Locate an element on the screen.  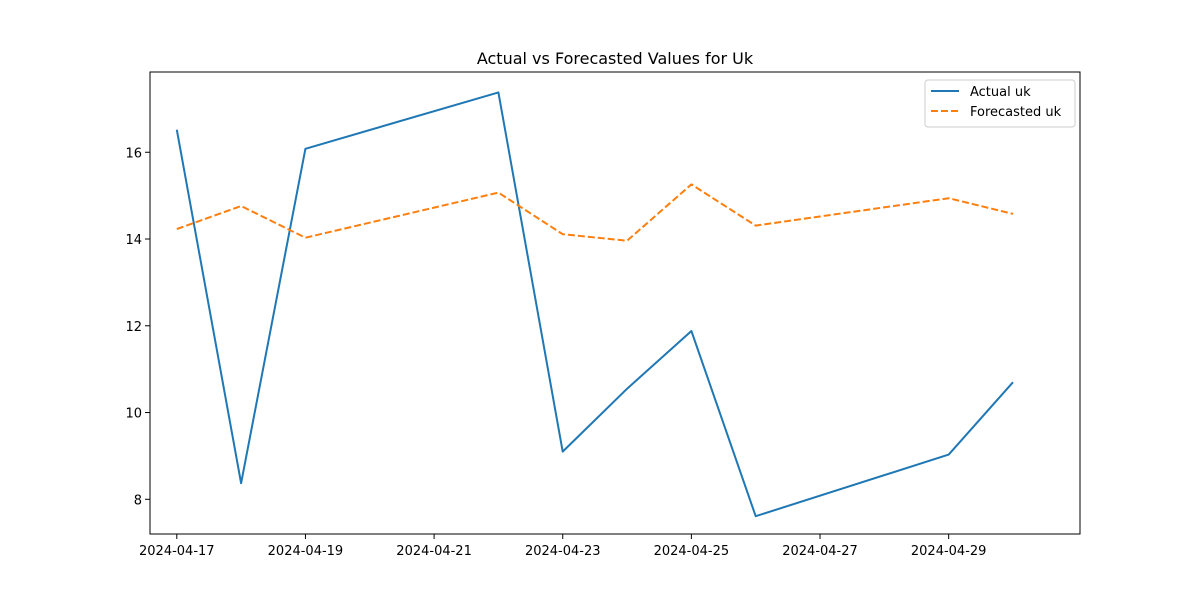
x-tick-label: 2024-04-27 is located at coordinates (820, 551).